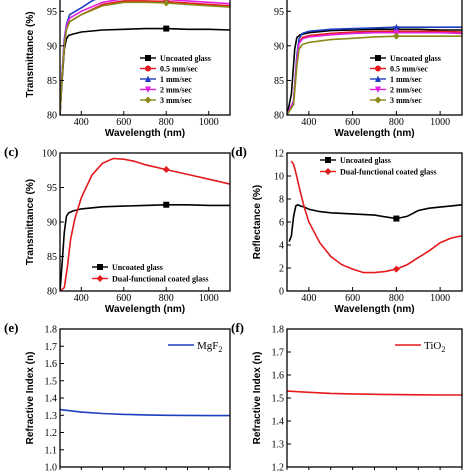 This screenshot has height=474, width=474. Describe the element at coordinates (406, 79) in the screenshot. I see `legend-label: 1 mm/sec` at that location.